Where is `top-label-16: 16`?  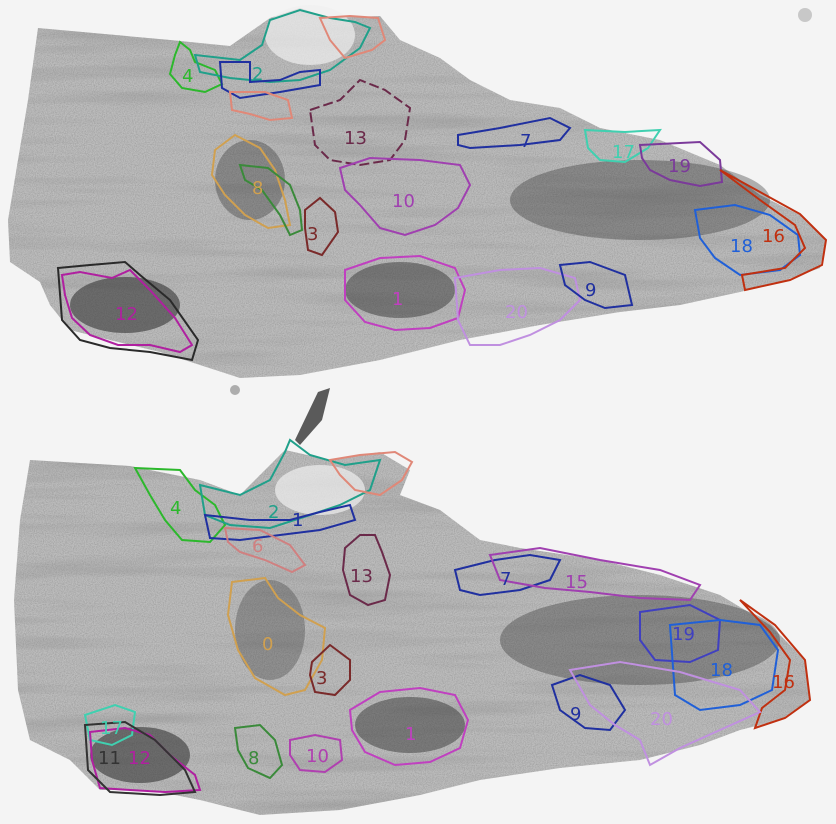 top-label-16: 16 is located at coordinates (773, 236).